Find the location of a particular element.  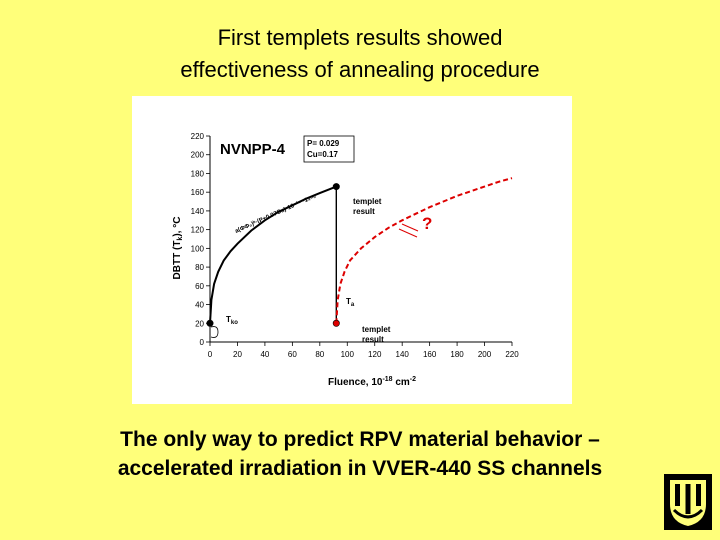

x-tick-label: 200 is located at coordinates (485, 354).